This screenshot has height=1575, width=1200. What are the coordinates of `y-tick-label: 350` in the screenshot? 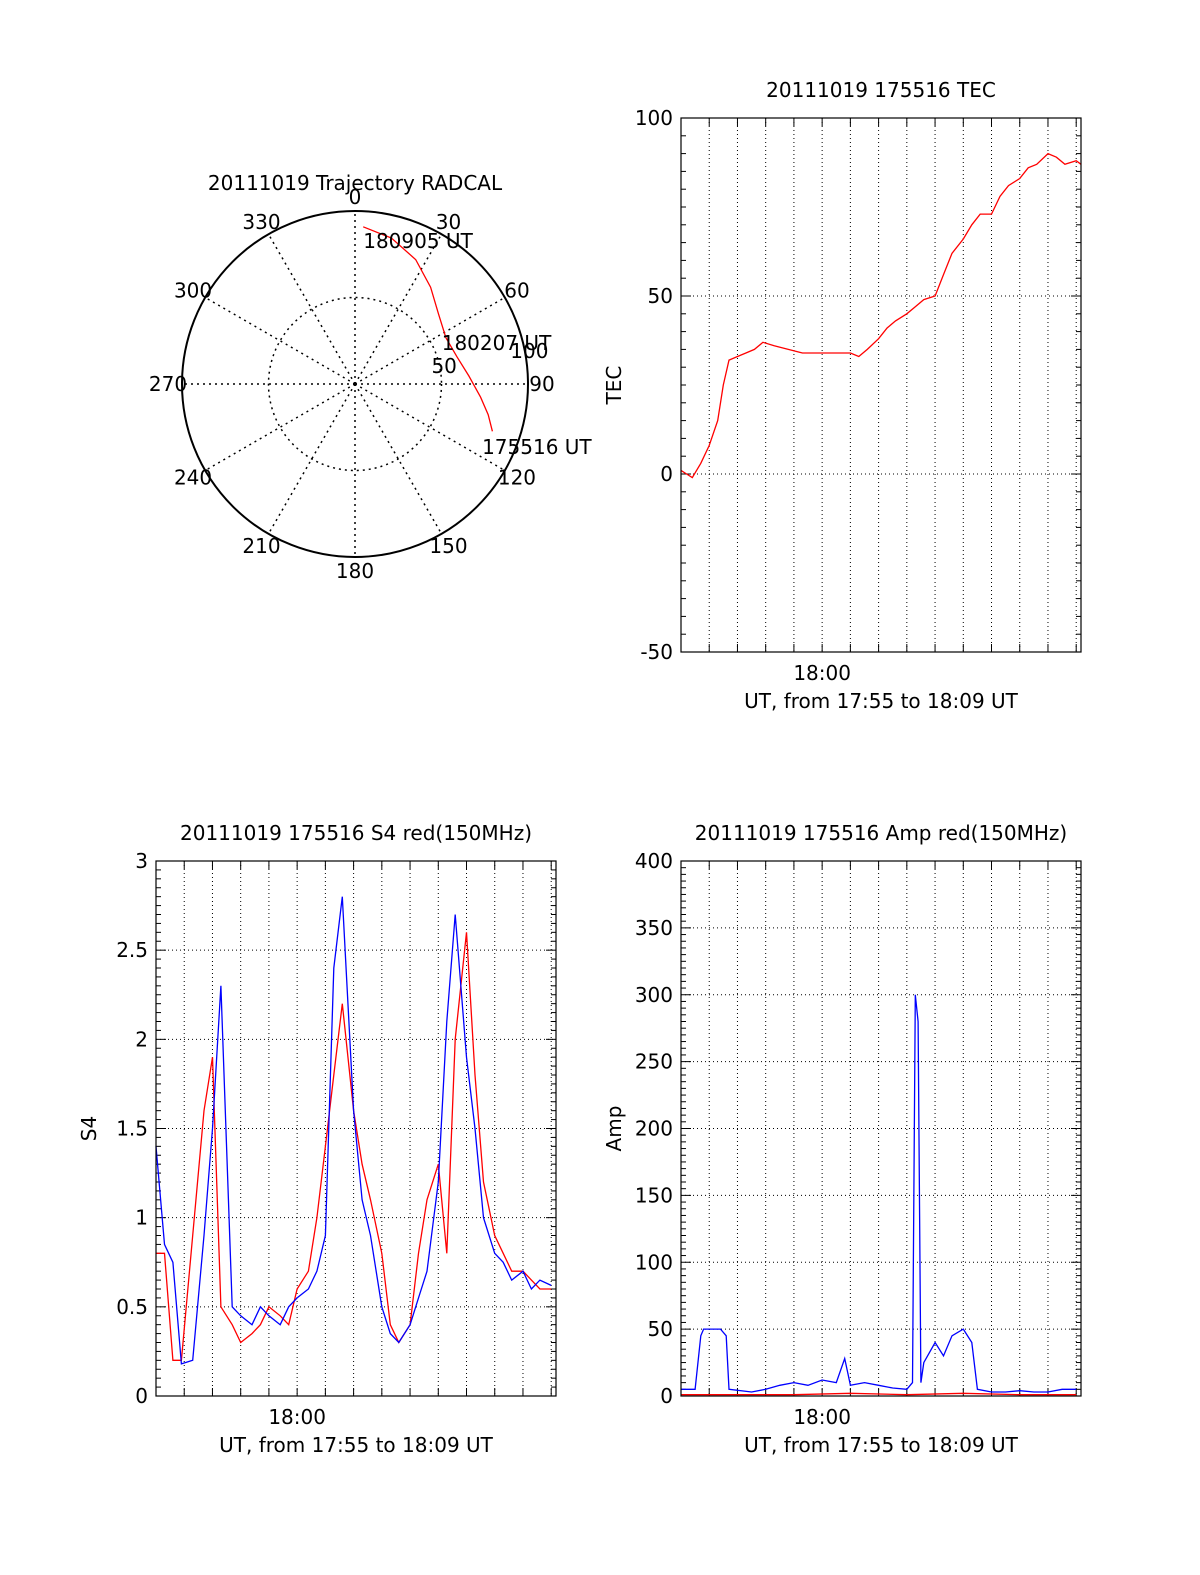 It's located at (654, 928).